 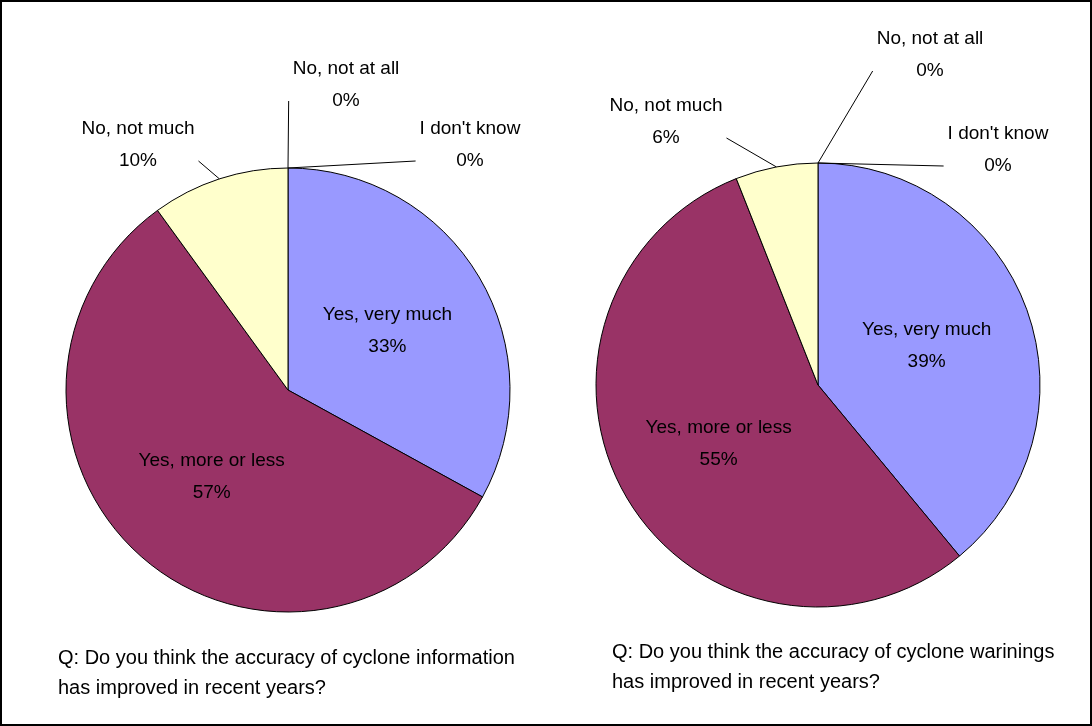 I want to click on text: Q: Do you think the accuracy of cyclone information has improved in recent years?, so click(x=287, y=672).